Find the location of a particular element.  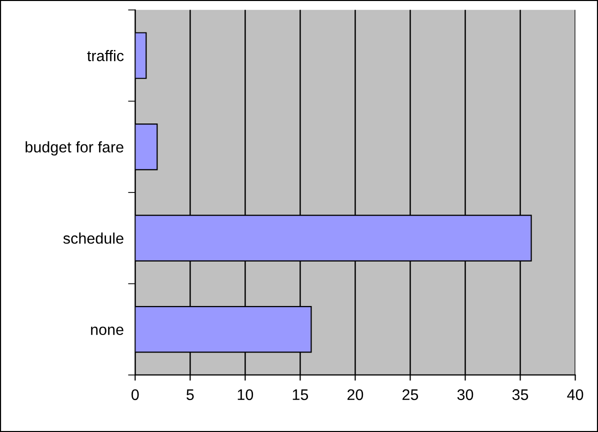

y-tick-label: schedule is located at coordinates (93, 238).